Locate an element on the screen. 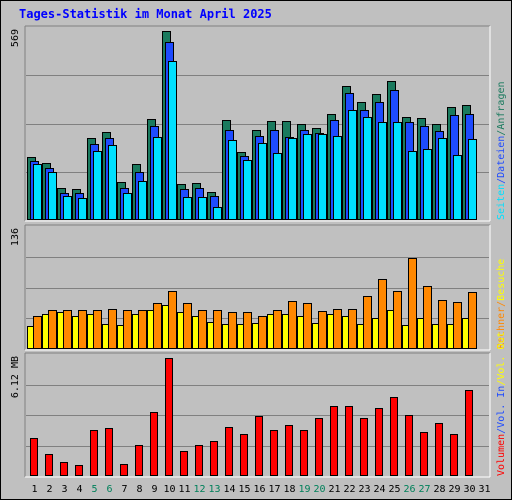 This screenshot has width=512, height=500. x-tick-label-day-1: 1 is located at coordinates (34, 489).